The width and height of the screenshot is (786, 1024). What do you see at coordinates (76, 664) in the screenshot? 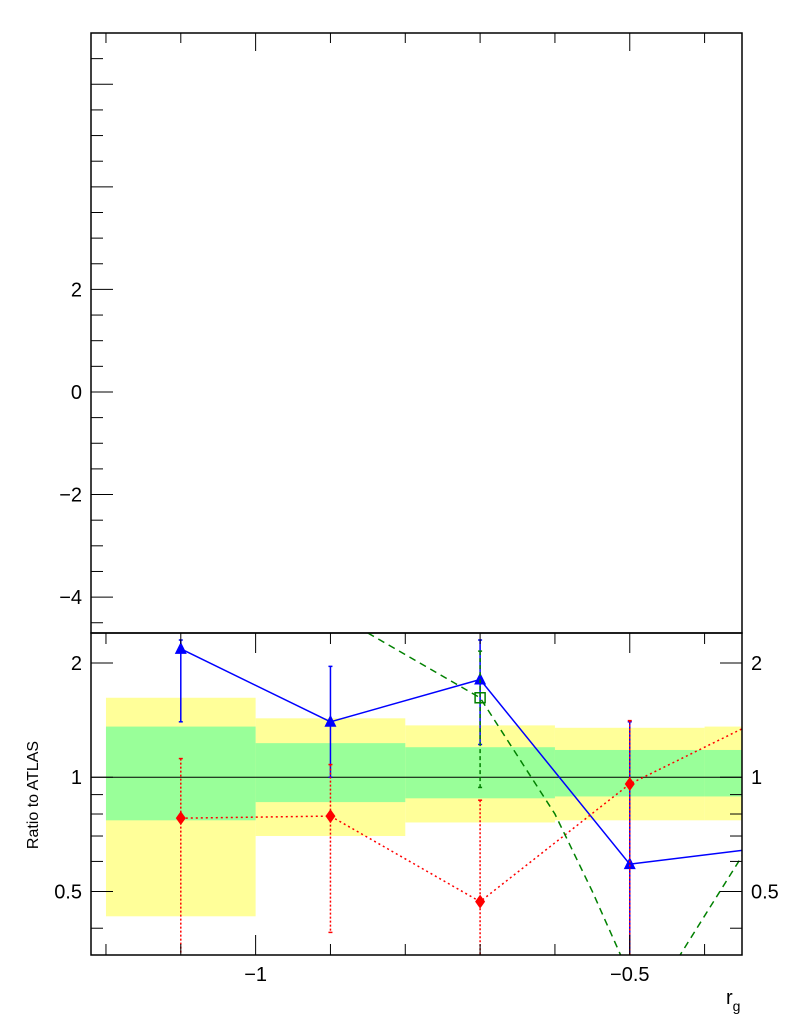
I see `ratio-y-tick-label-left: 2` at bounding box center [76, 664].